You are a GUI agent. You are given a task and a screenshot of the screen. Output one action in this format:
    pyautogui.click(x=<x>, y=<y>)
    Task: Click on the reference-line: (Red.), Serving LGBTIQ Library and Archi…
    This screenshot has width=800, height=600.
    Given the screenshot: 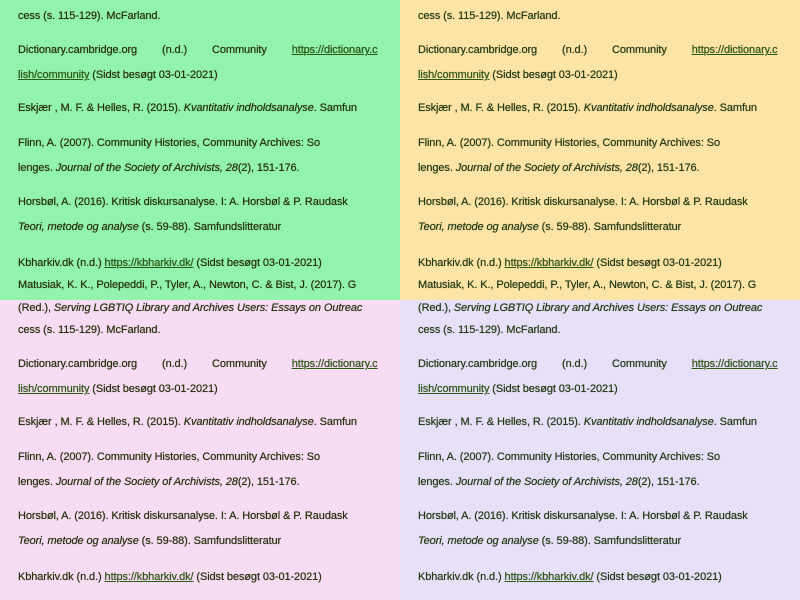 What is the action you would take?
    pyautogui.click(x=190, y=308)
    